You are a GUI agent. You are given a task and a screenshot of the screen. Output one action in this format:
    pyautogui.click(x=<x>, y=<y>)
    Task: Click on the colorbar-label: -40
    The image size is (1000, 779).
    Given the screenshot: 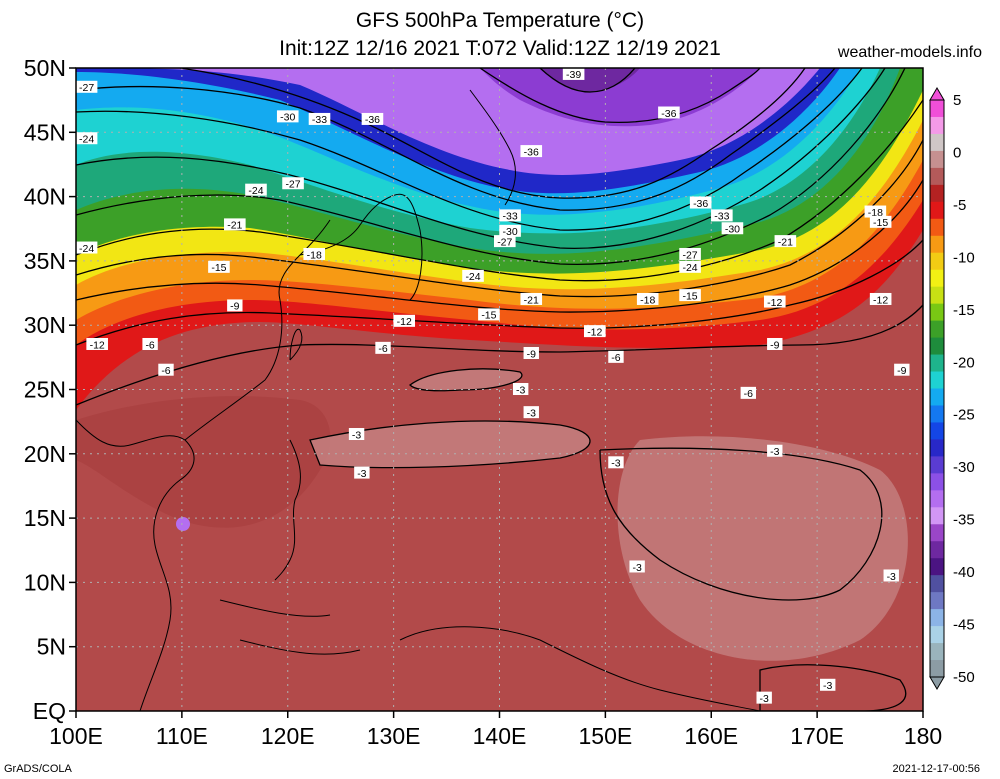 What is the action you would take?
    pyautogui.click(x=964, y=572)
    